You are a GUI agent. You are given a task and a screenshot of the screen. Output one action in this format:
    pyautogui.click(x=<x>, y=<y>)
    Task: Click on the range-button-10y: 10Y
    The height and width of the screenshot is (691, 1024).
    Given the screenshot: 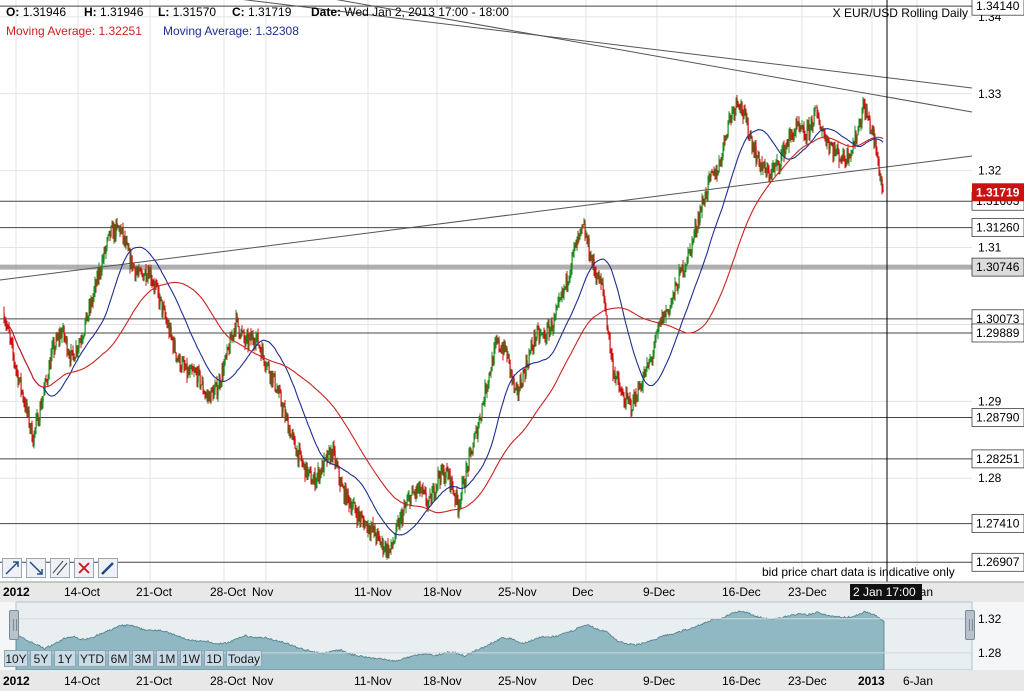 What is the action you would take?
    pyautogui.click(x=16, y=658)
    